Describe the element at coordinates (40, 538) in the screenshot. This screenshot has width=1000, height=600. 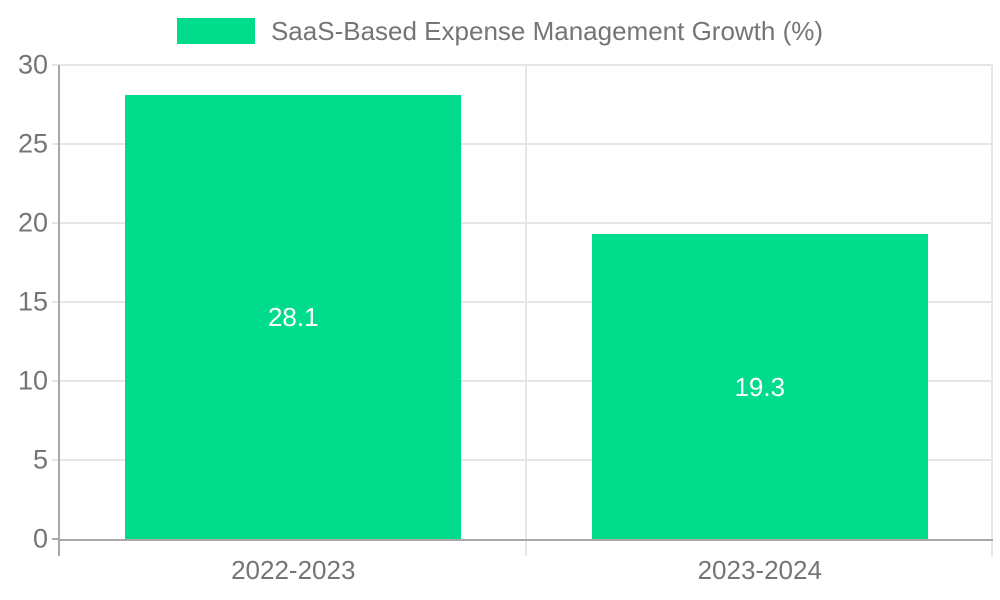
I see `y-tick-label: 0` at that location.